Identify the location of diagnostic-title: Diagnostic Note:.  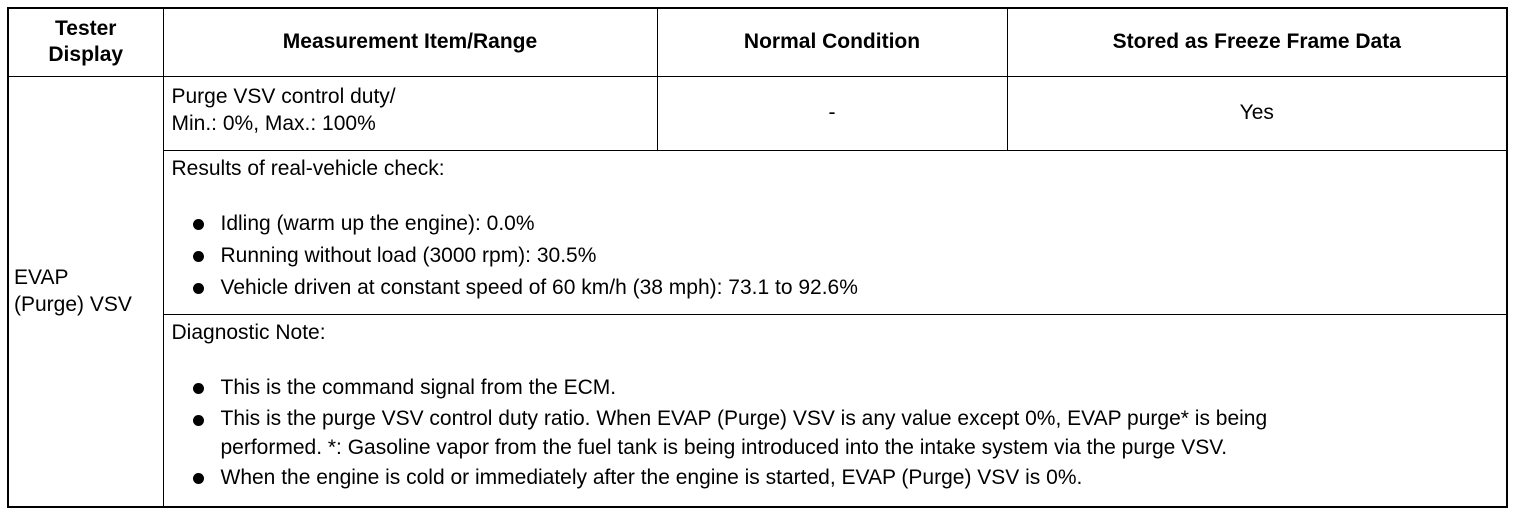
(248, 332).